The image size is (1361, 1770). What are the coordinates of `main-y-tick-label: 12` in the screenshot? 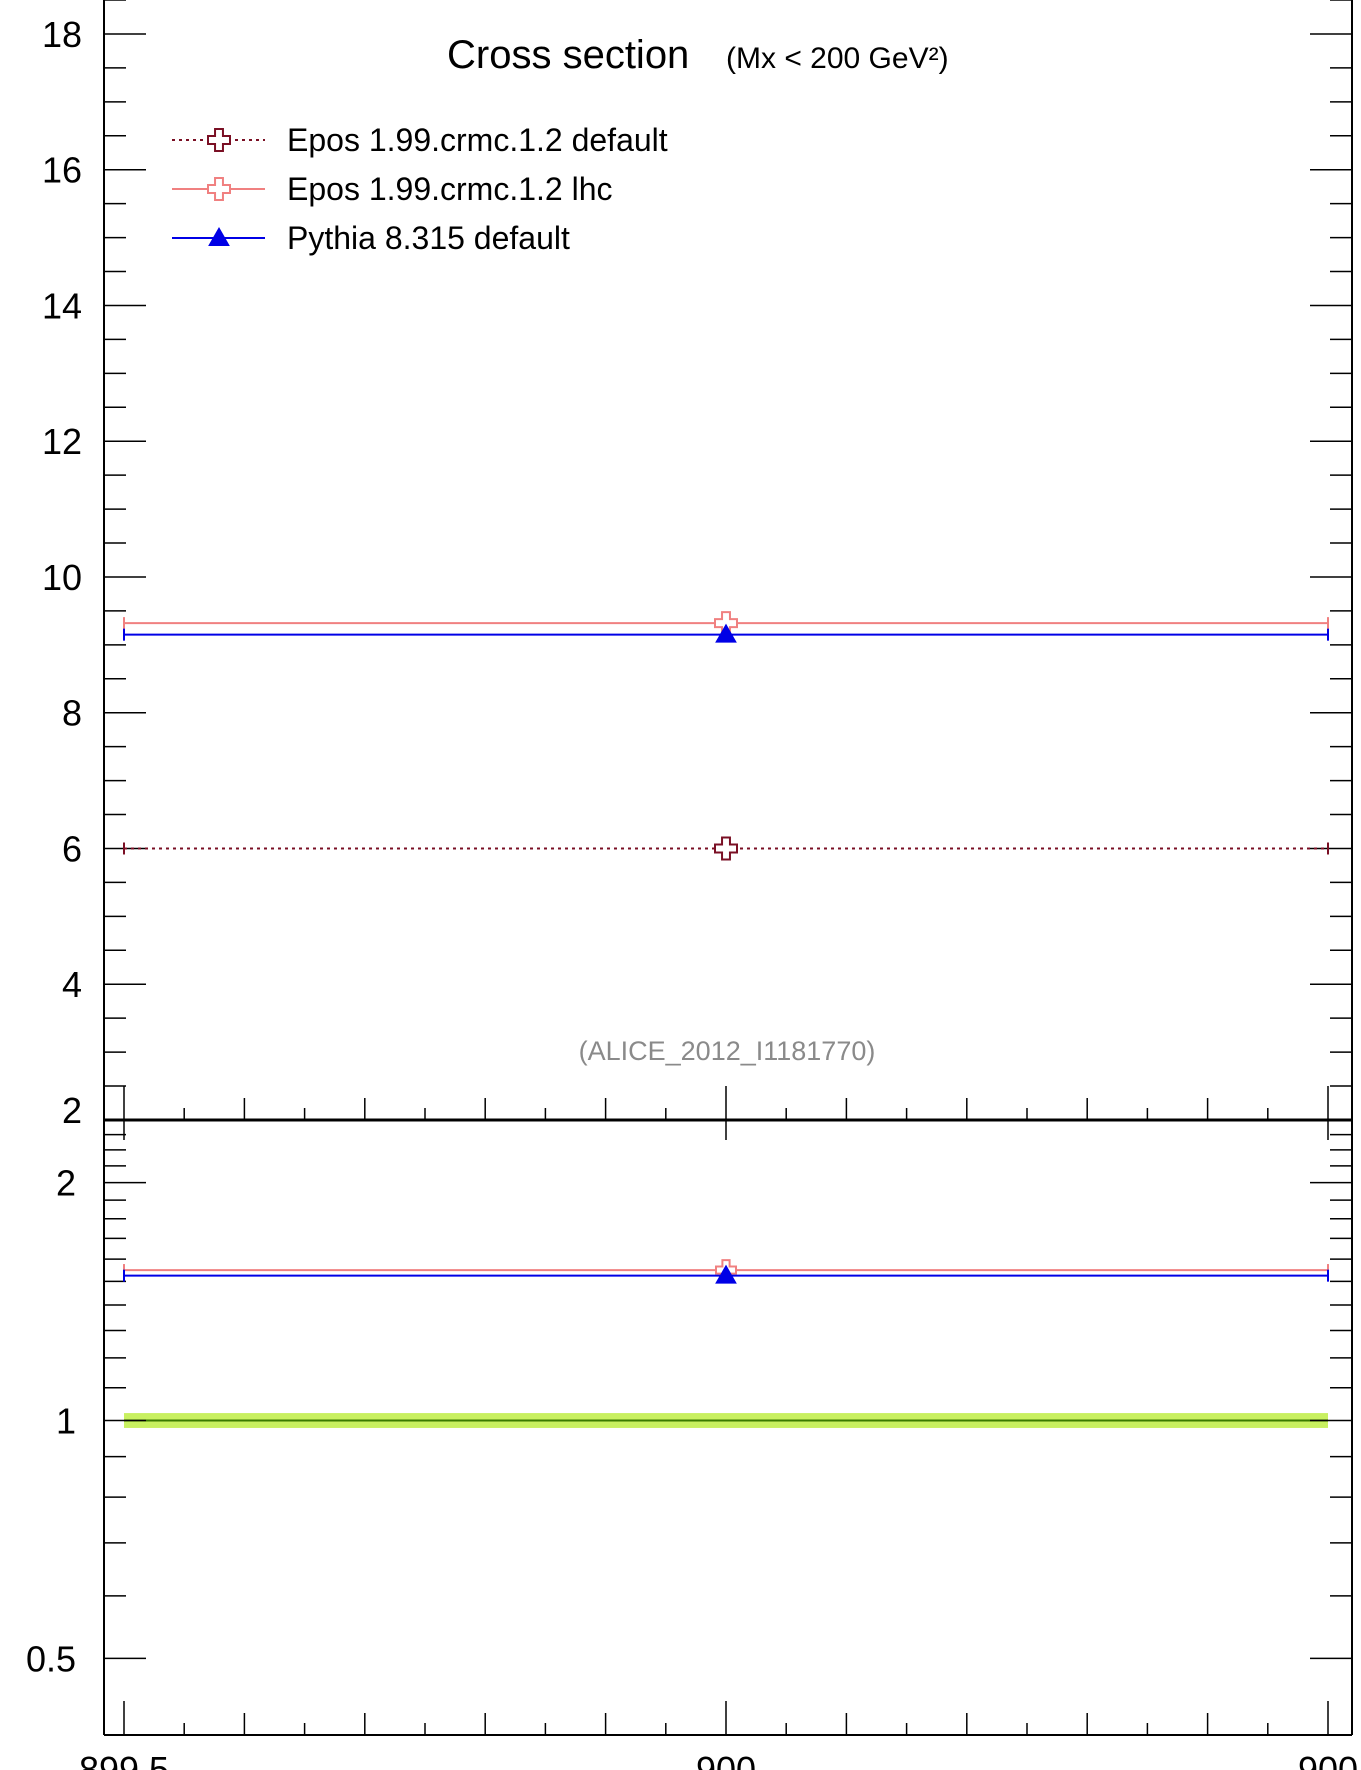 It's located at (62, 441).